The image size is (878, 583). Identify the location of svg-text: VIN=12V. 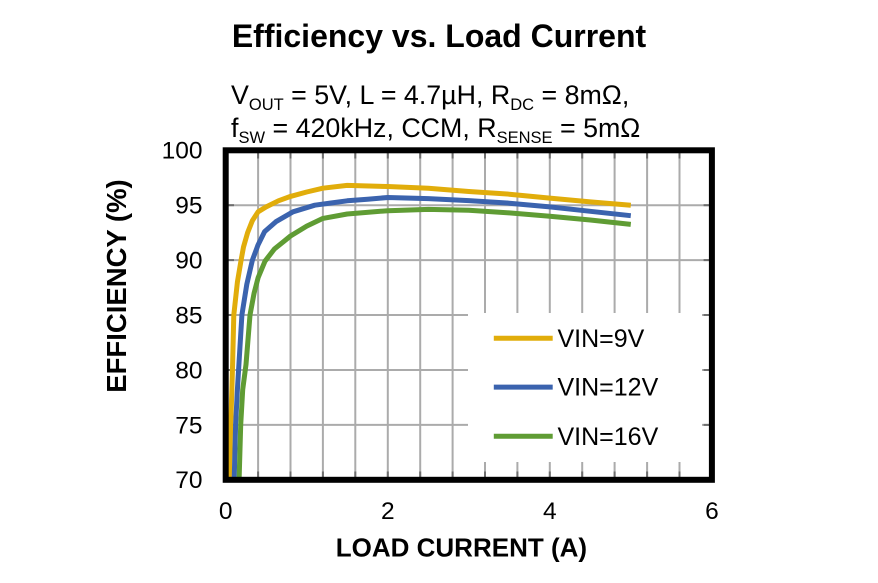
(608, 388).